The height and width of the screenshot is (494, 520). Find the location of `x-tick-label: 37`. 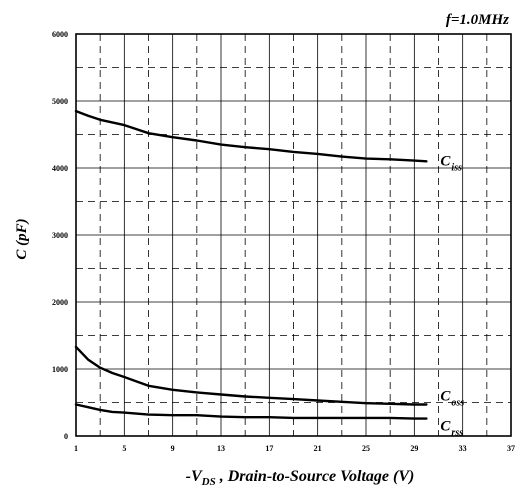

x-tick-label: 37 is located at coordinates (511, 448).